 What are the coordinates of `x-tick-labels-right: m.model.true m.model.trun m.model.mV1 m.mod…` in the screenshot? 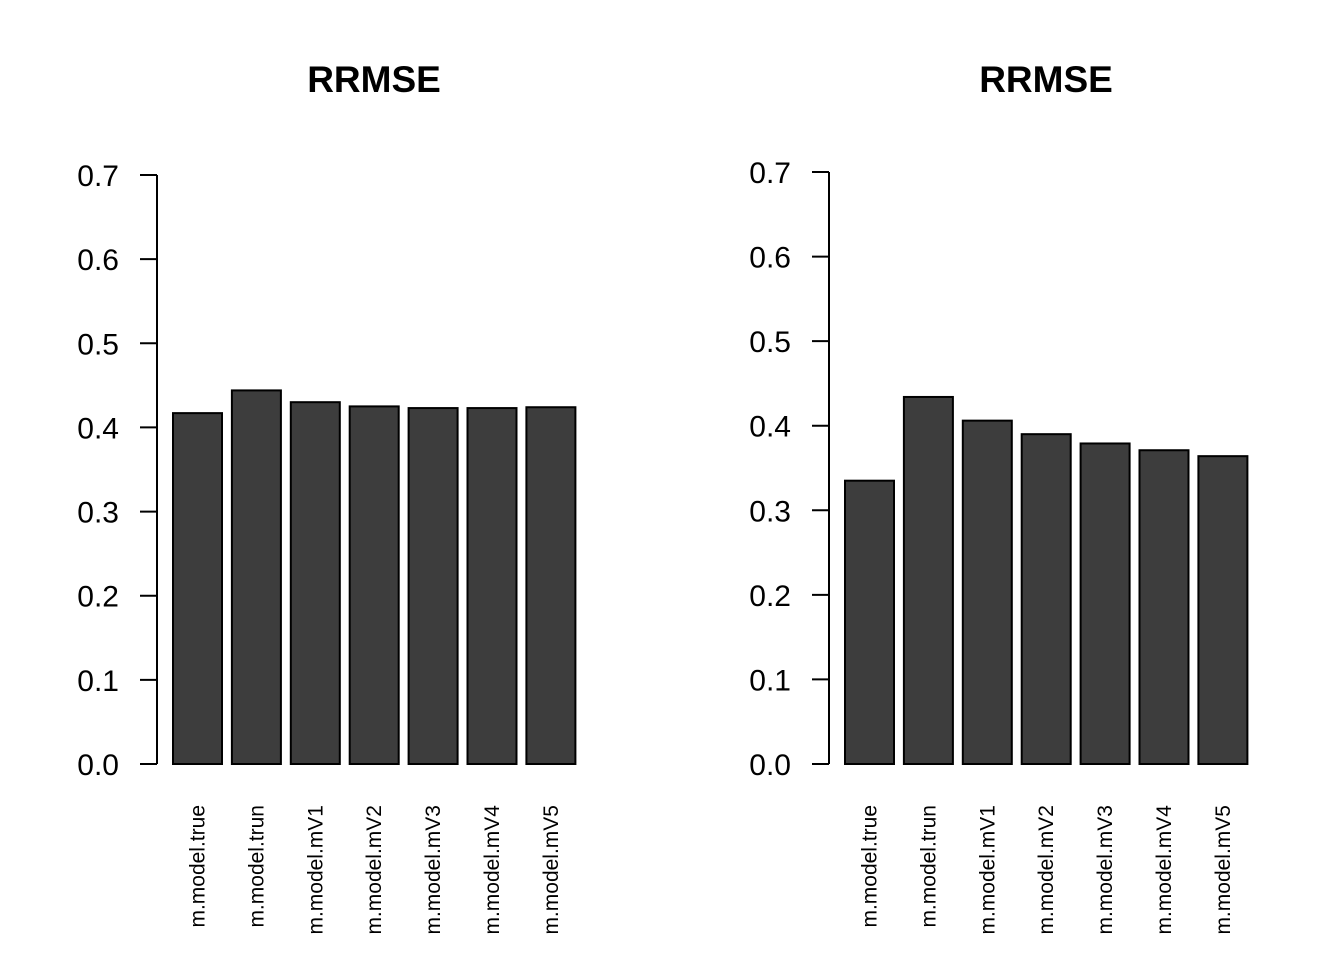 It's located at (1047, 870).